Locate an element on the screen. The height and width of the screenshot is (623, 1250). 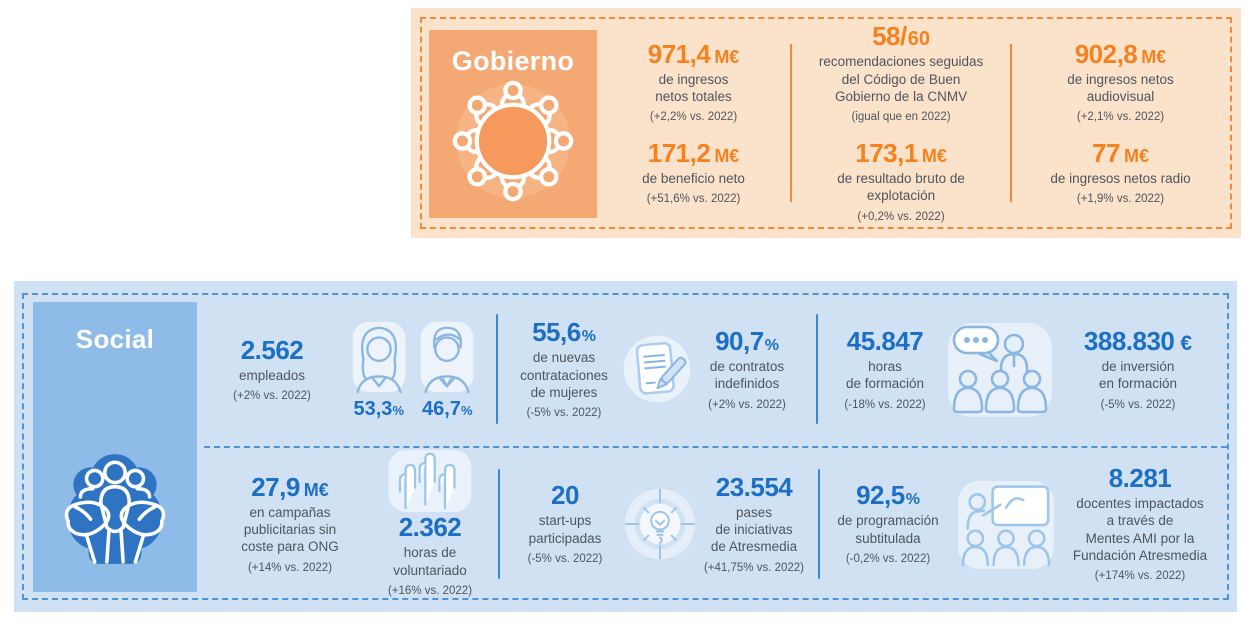
women-percentage: 53,3% is located at coordinates (379, 408).